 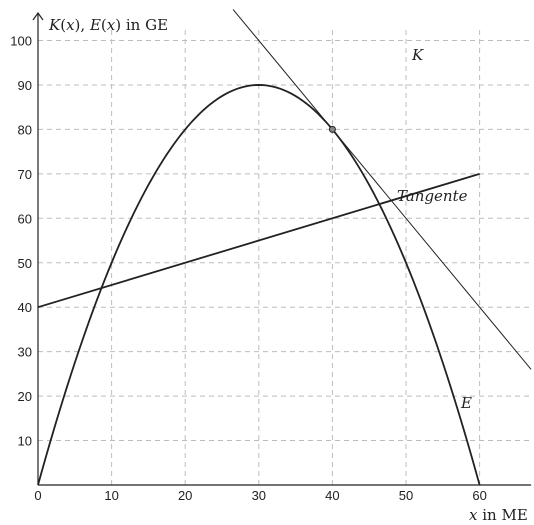 What do you see at coordinates (479, 495) in the screenshot?
I see `x-tick-label-60: 60` at bounding box center [479, 495].